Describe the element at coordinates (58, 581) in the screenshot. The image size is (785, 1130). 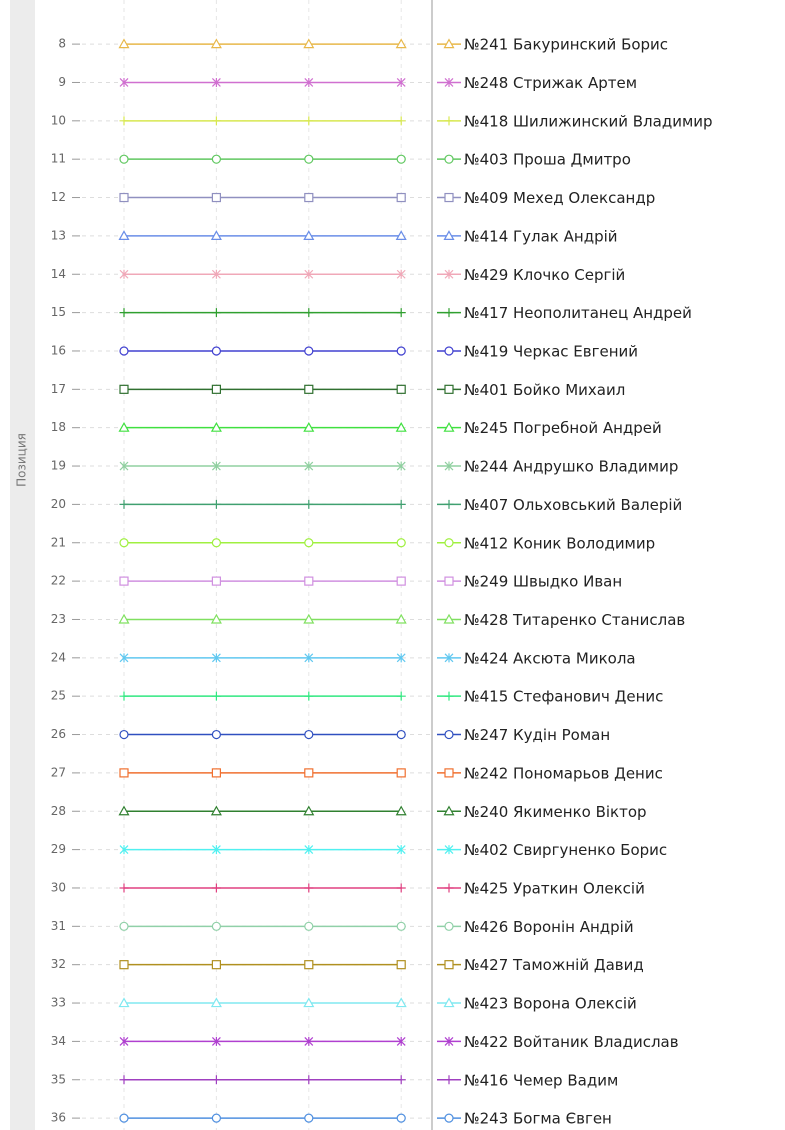
I see `y-tick-label: 22` at that location.